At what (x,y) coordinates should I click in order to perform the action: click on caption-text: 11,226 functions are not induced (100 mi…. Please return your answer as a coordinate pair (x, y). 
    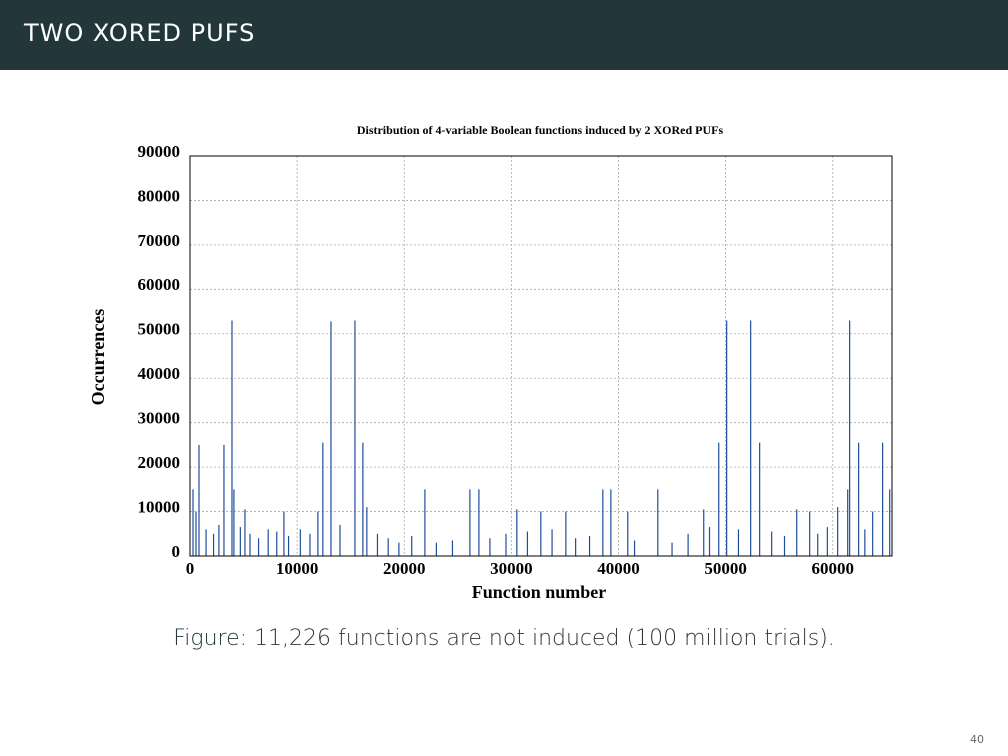
    Looking at the image, I should click on (544, 638).